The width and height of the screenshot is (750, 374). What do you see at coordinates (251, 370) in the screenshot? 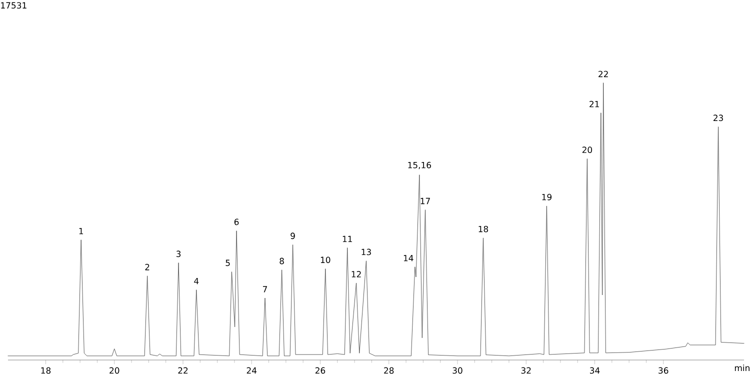
I see `x-tick-label: 24` at bounding box center [251, 370].